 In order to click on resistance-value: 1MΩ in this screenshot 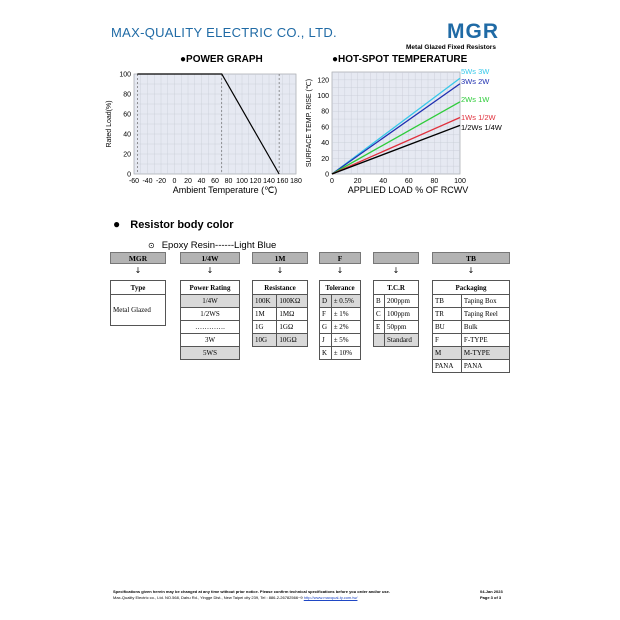, I will do `click(292, 314)`.